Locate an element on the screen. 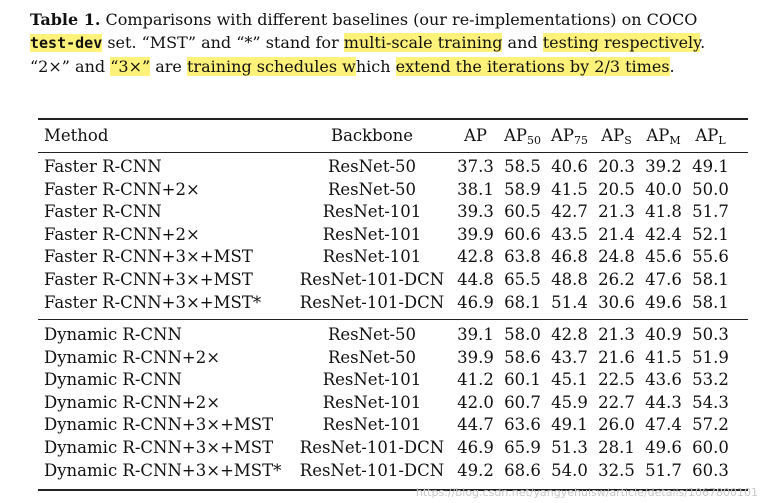  cell-apl: 60.0 is located at coordinates (710, 447).